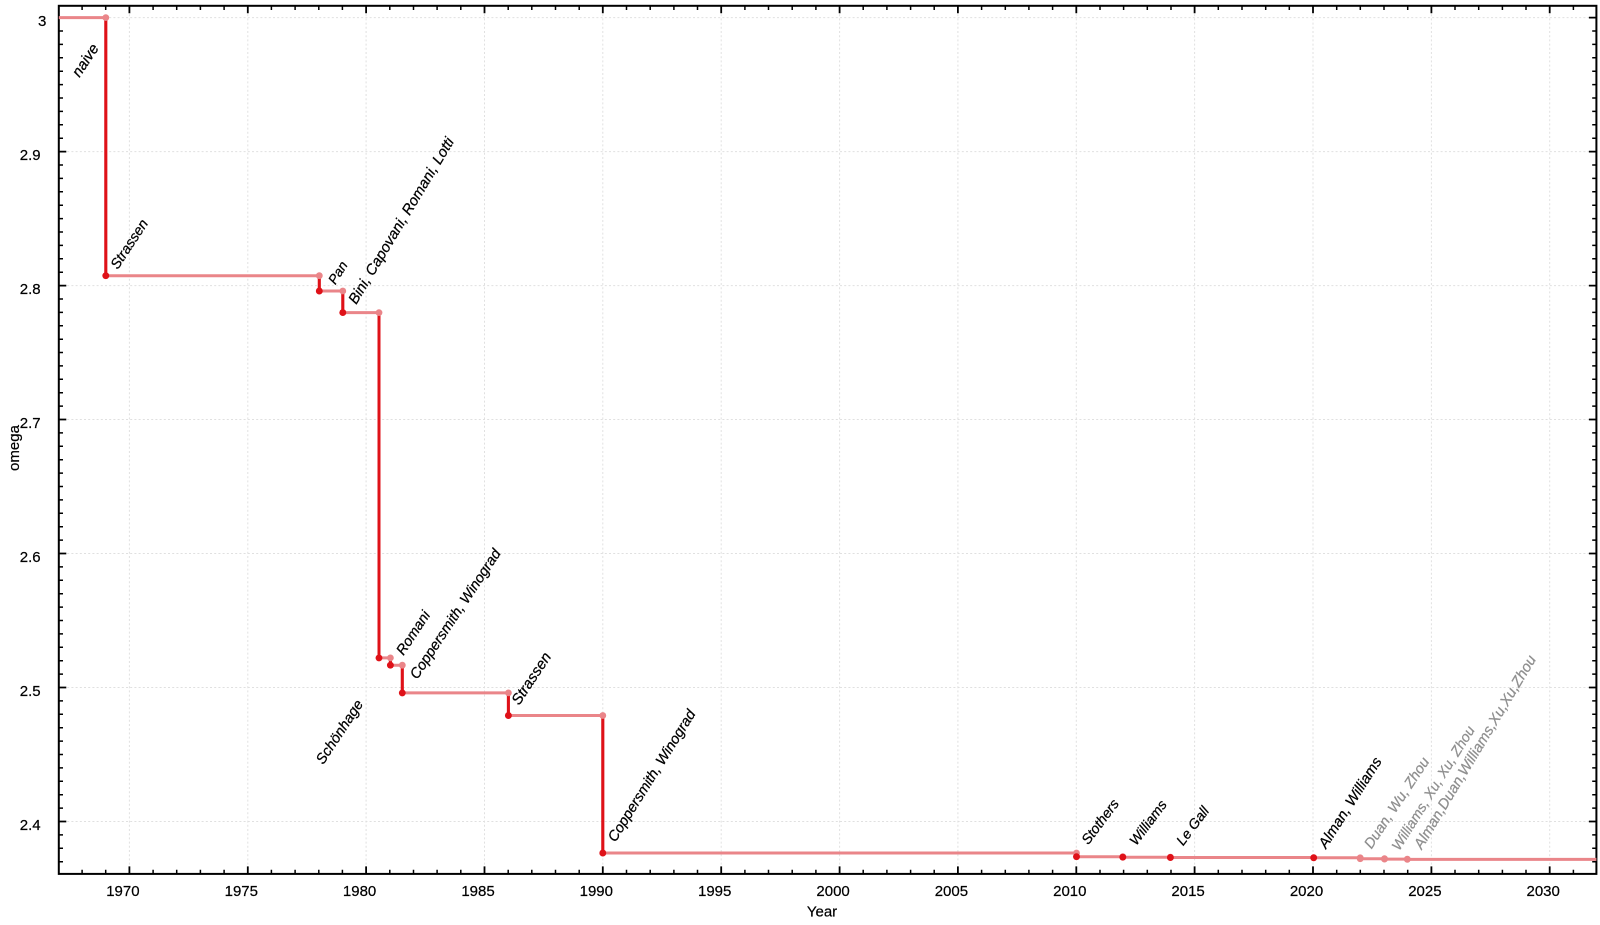 Image resolution: width=1600 pixels, height=925 pixels. I want to click on svg-text: 3, so click(42, 21).